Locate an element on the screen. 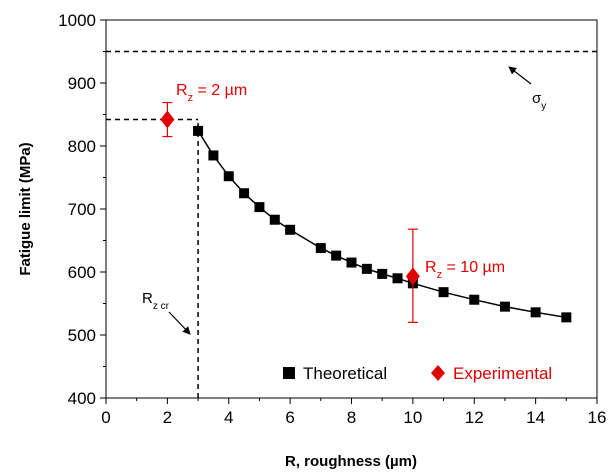 The image size is (611, 472). annotation-rz-10um: Rz = 10 µm is located at coordinates (465, 270).